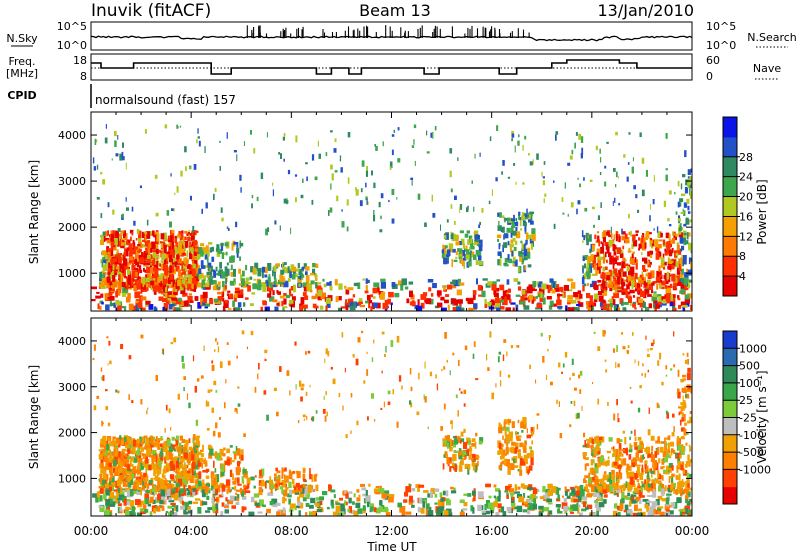  I want to click on colorbar-tick-label: 20, so click(746, 197).